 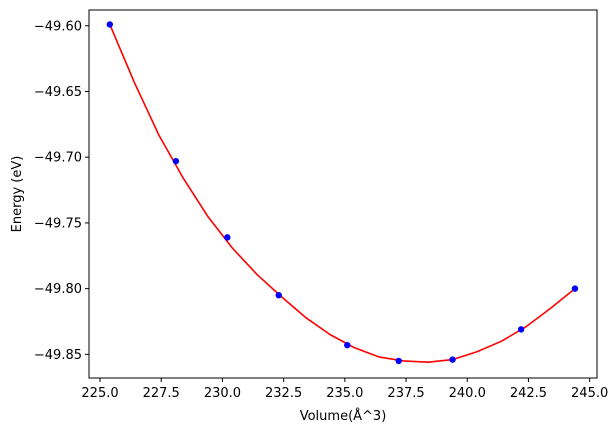 I want to click on x-tick-label: 237.5, so click(x=405, y=393).